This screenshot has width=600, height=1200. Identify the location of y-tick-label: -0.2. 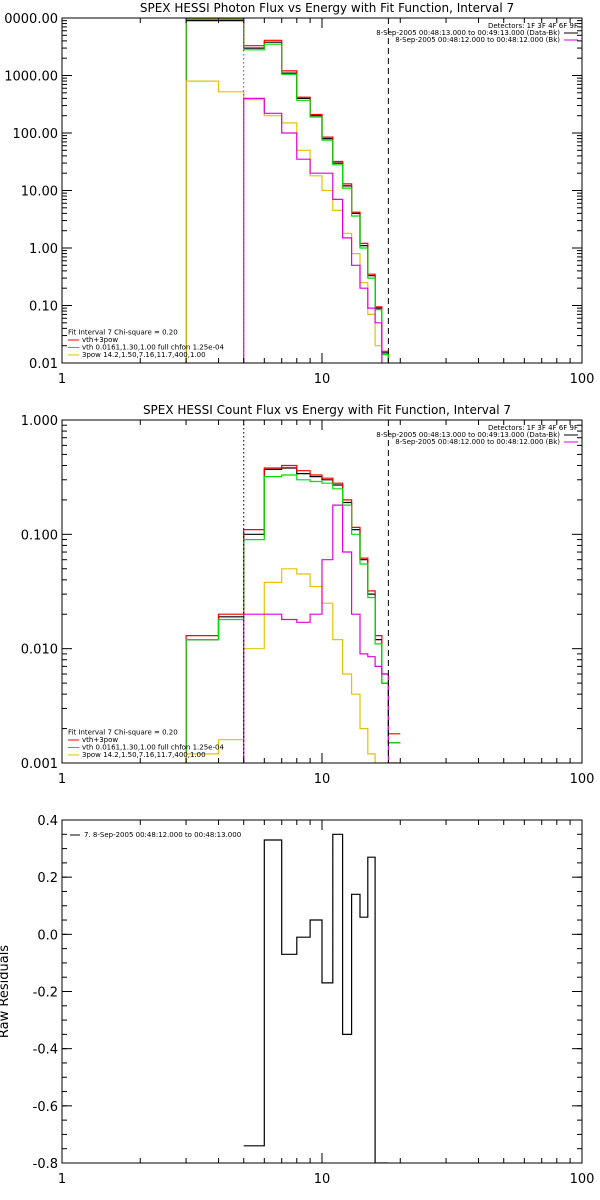
(45, 993).